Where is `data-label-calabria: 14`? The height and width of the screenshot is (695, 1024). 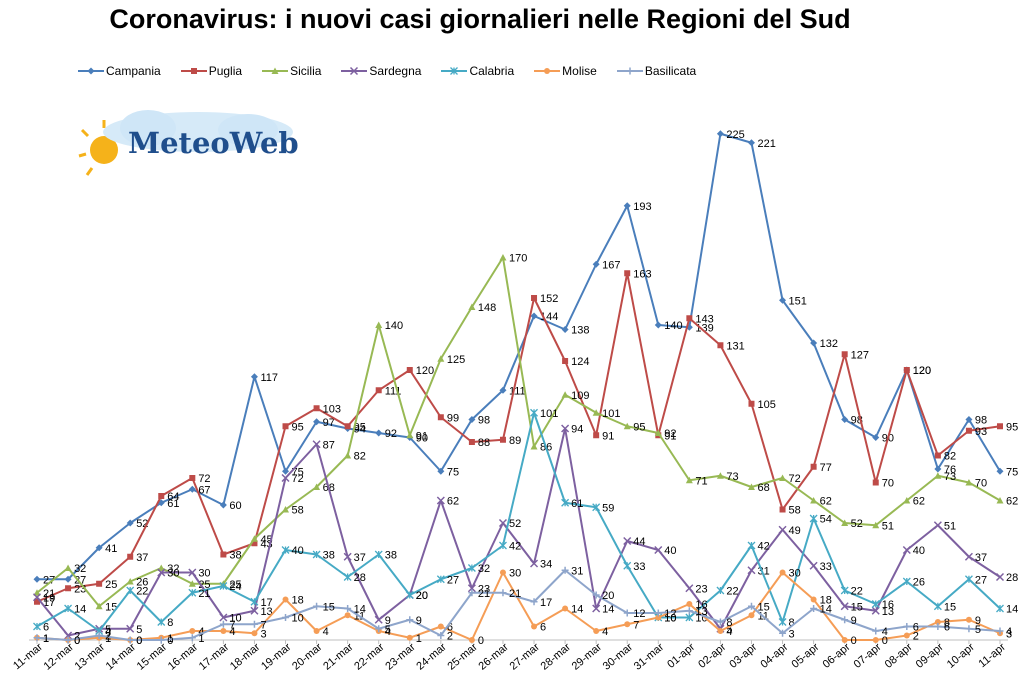 data-label-calabria: 14 is located at coordinates (80, 610).